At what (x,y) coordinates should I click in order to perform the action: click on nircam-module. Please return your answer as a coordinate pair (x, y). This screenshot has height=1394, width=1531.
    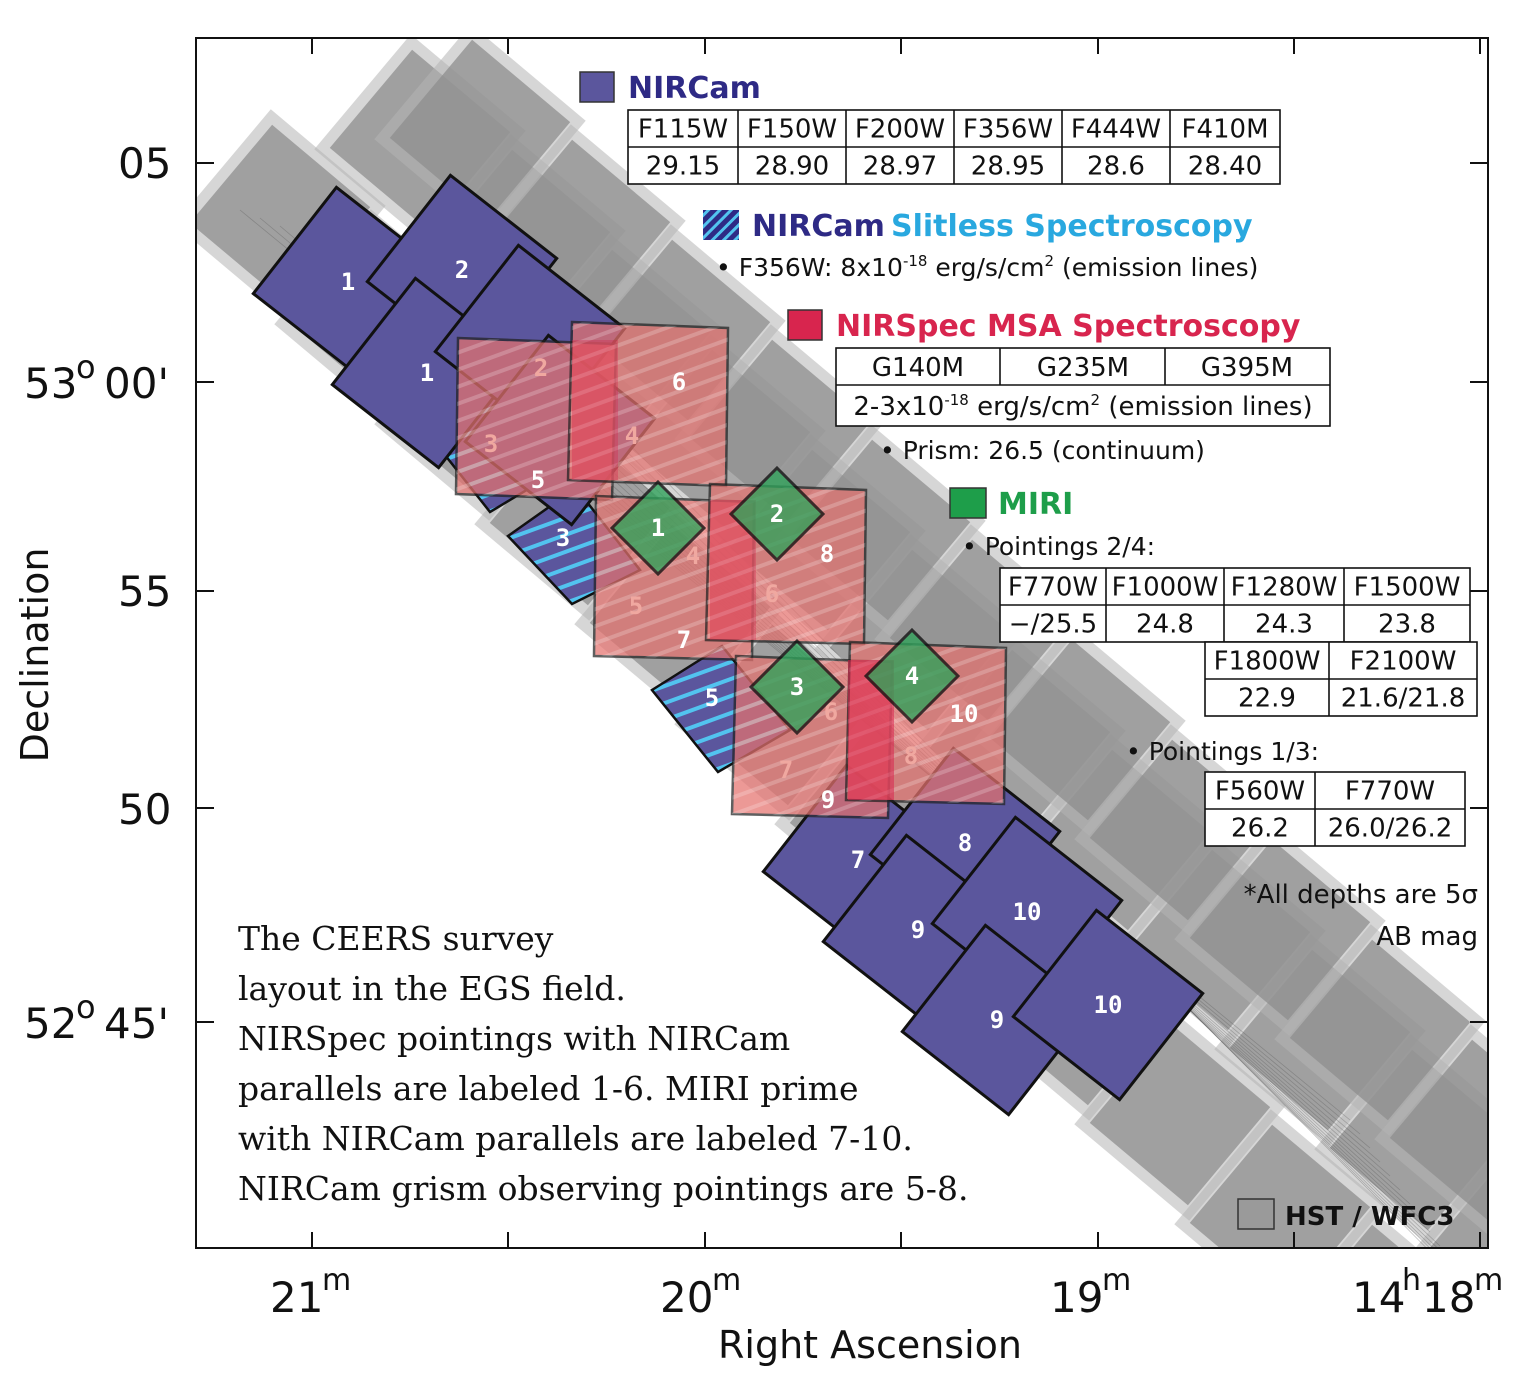
    Looking at the image, I should click on (1108, 1005).